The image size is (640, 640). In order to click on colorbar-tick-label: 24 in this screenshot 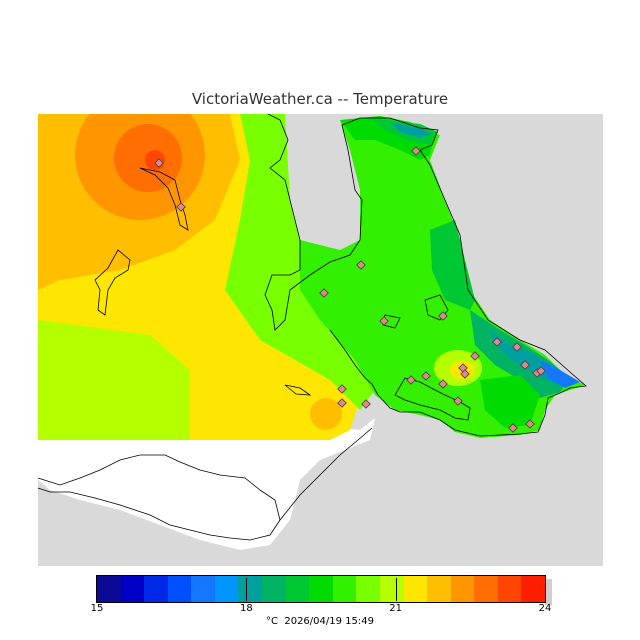, I will do `click(545, 608)`.